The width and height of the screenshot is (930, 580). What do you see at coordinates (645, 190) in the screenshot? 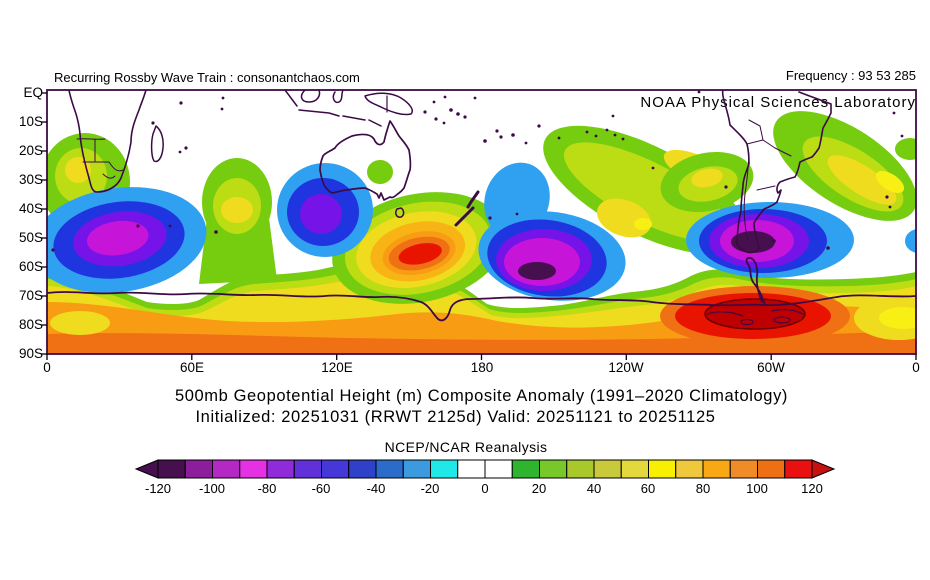
I see `positive-anomaly-south-pacific-subtropics` at bounding box center [645, 190].